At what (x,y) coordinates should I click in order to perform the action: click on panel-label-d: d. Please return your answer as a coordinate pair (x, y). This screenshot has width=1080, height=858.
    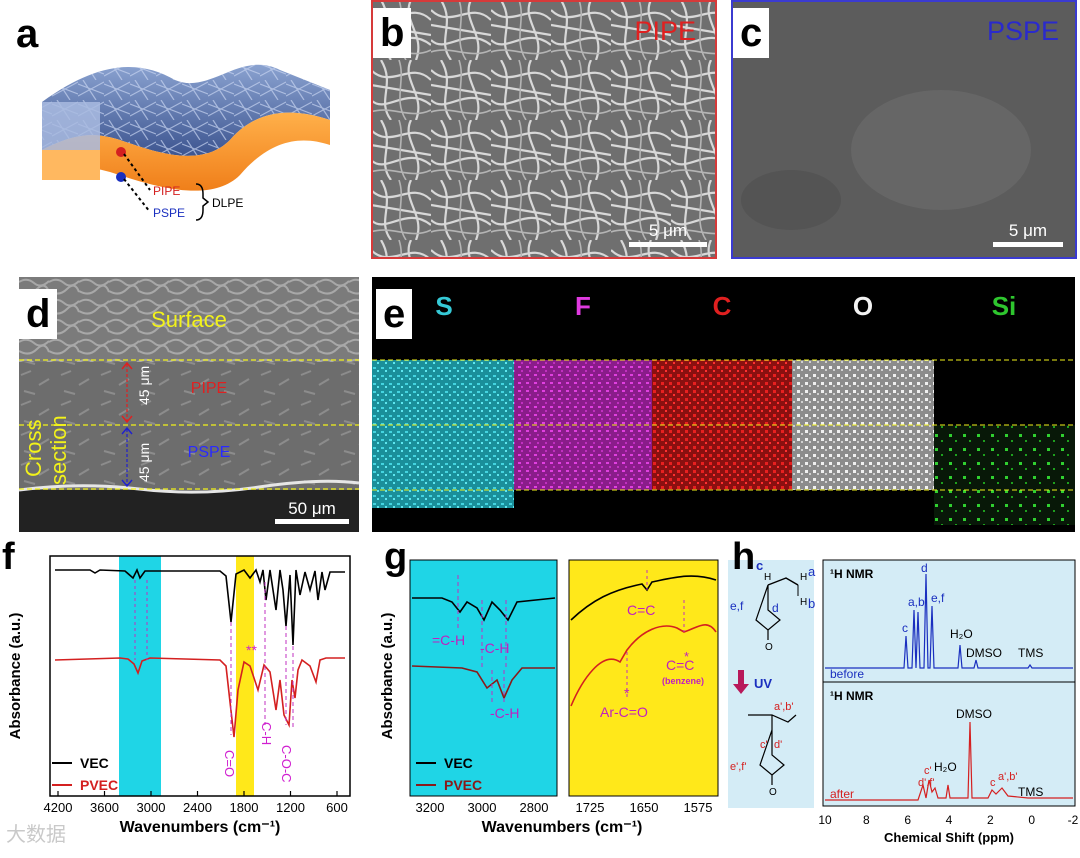
    Looking at the image, I should click on (38, 314).